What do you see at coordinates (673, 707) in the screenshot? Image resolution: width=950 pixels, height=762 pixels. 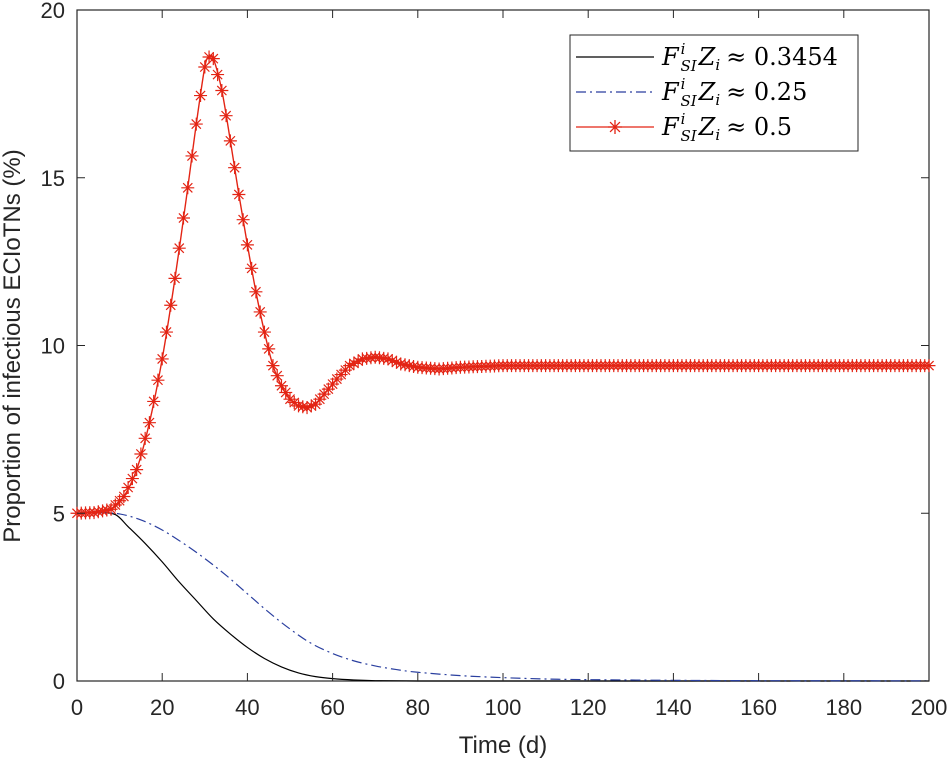 I see `x-tick-label: 140` at bounding box center [673, 707].